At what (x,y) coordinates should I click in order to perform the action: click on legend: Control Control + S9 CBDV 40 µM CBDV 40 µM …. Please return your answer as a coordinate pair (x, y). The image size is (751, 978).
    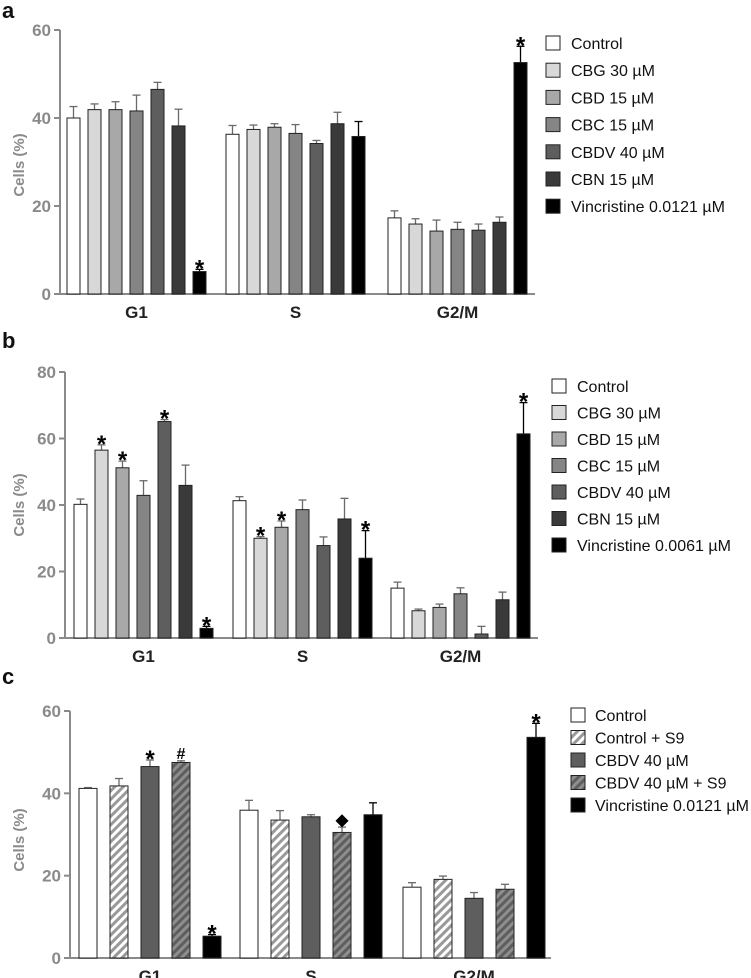
    Looking at the image, I should click on (659, 761).